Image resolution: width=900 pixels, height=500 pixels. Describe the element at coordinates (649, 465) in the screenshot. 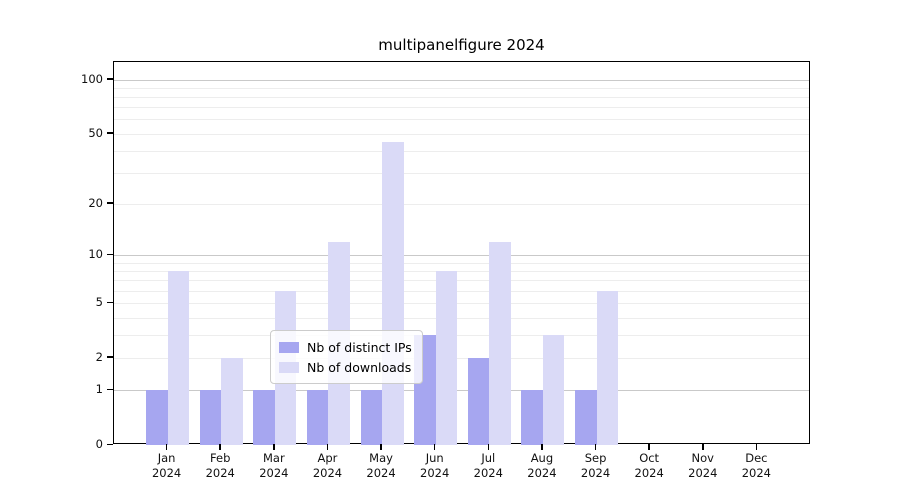

I see `x-tick-label: Oct 2024` at that location.